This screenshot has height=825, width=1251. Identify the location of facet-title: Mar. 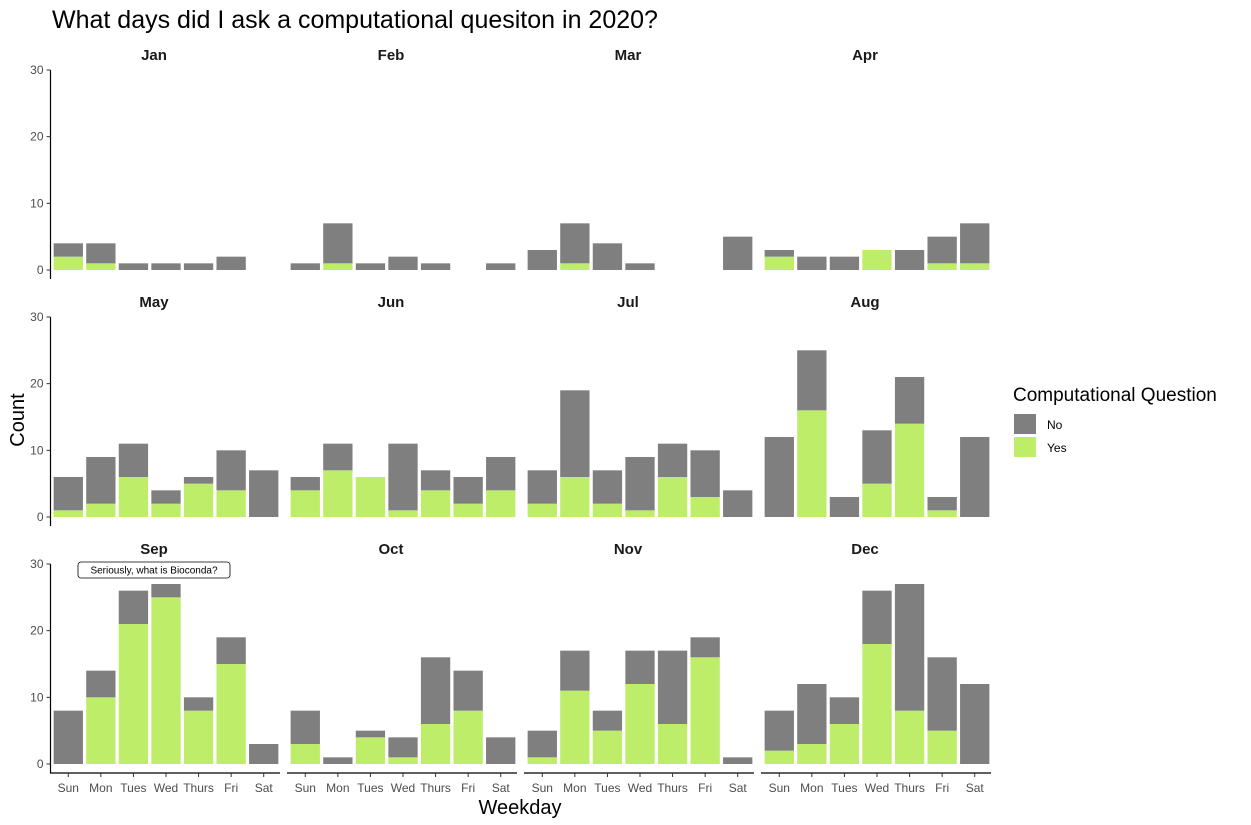
(628, 55).